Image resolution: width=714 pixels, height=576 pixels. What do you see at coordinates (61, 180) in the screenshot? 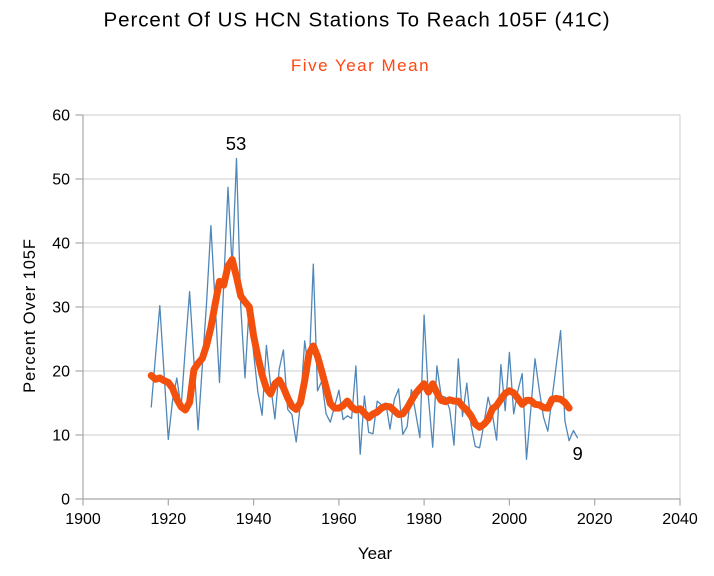
I see `svg-text: 50` at bounding box center [61, 180].